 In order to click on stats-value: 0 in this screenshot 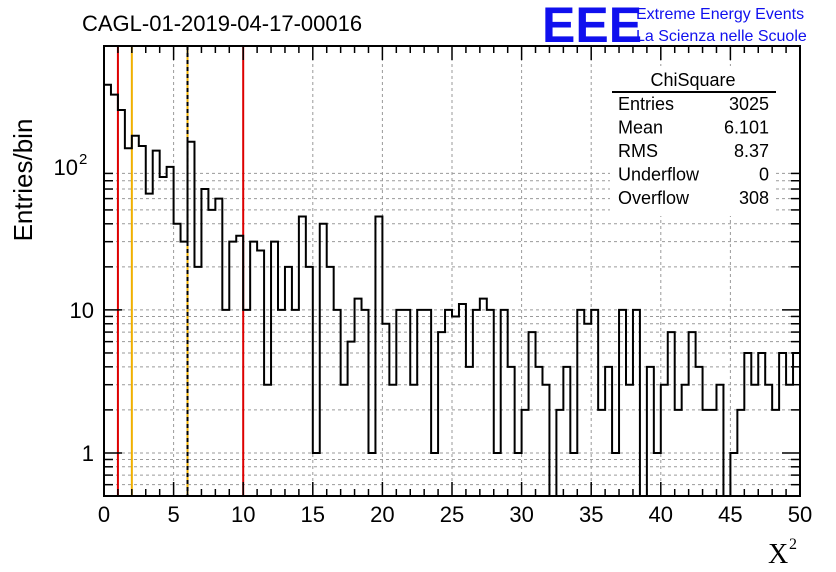, I will do `click(764, 175)`.